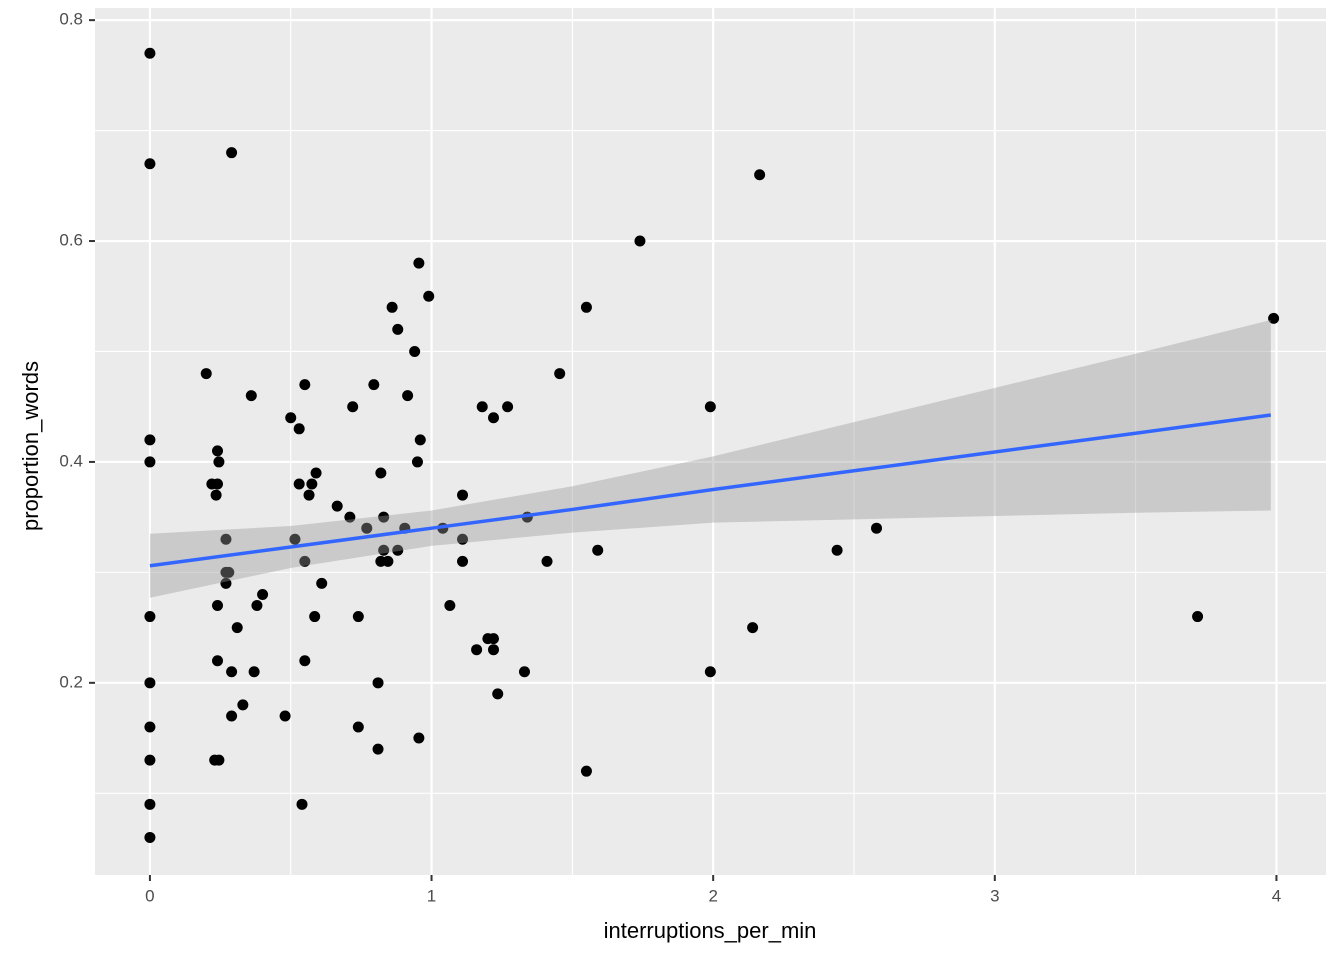 The width and height of the screenshot is (1344, 960). What do you see at coordinates (1276, 895) in the screenshot?
I see `x-tick-label: 4` at bounding box center [1276, 895].